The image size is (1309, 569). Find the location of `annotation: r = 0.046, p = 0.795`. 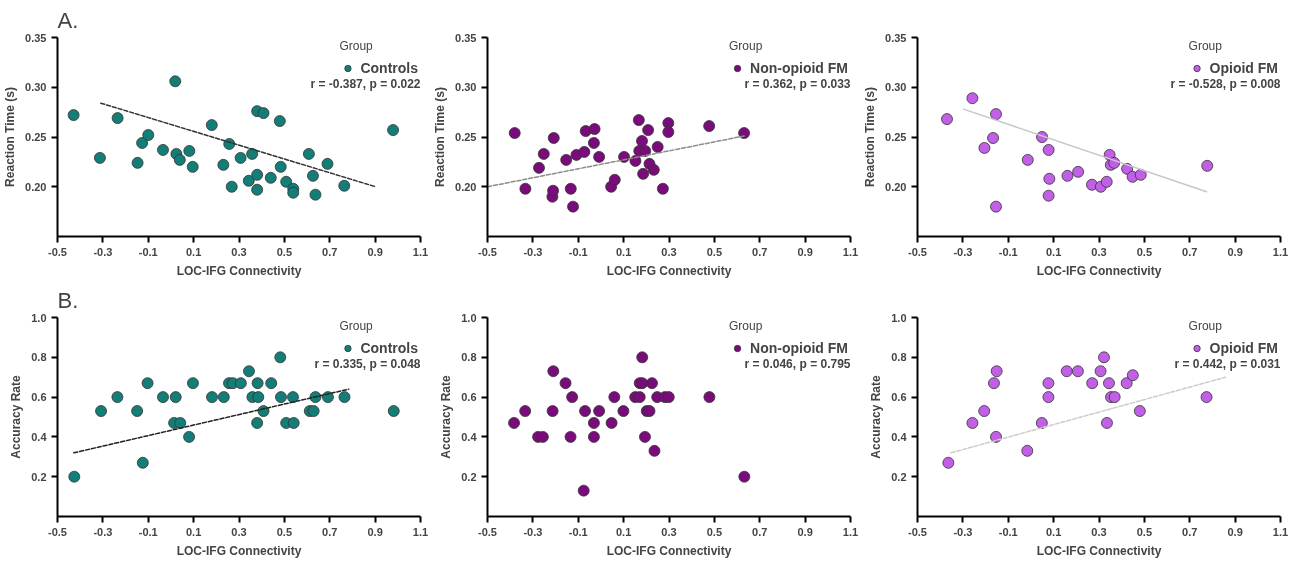

annotation: r = 0.046, p = 0.795 is located at coordinates (797, 364).